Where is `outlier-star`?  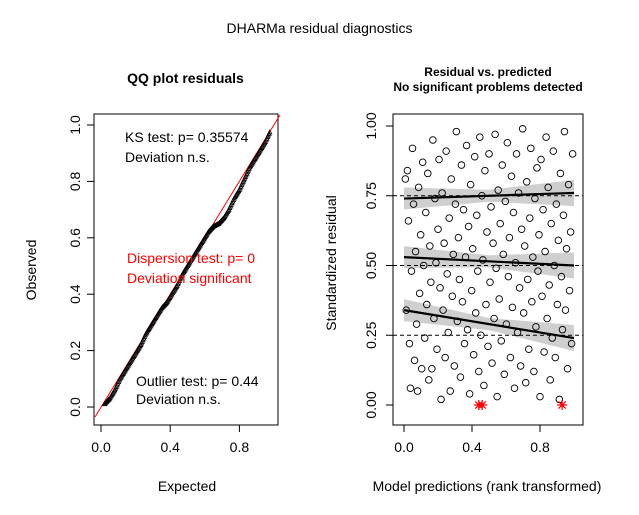 outlier-star is located at coordinates (482, 405).